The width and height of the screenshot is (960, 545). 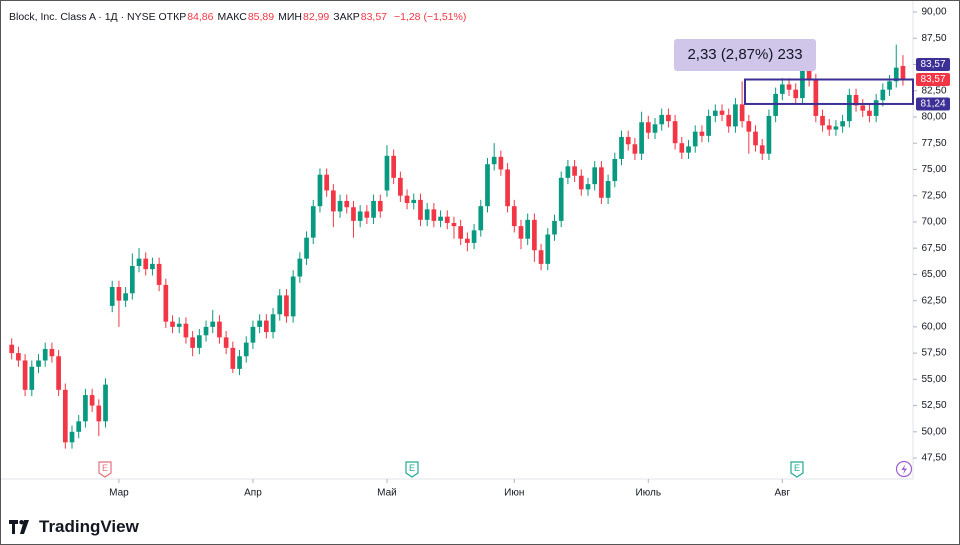 I want to click on brand: TradingView, so click(x=74, y=527).